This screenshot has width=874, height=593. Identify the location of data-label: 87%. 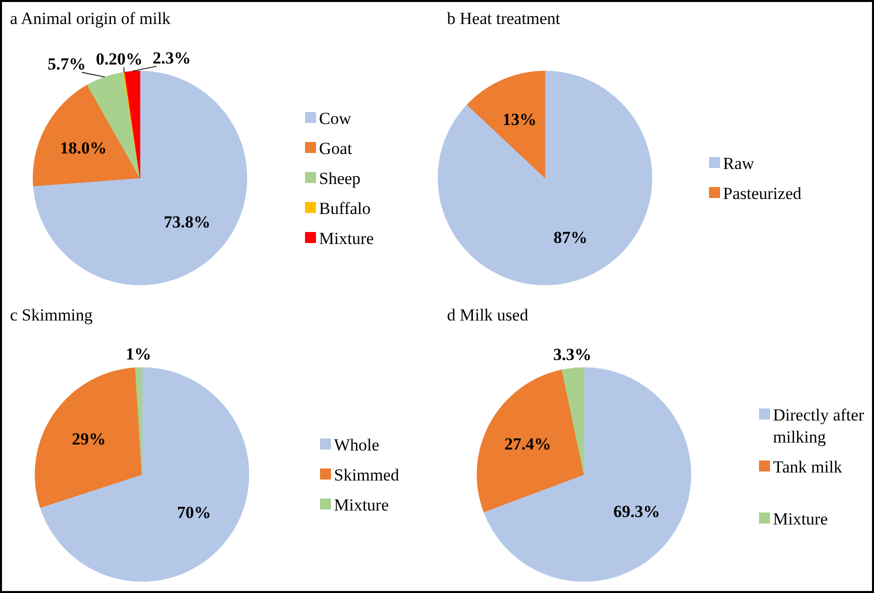
(570, 237).